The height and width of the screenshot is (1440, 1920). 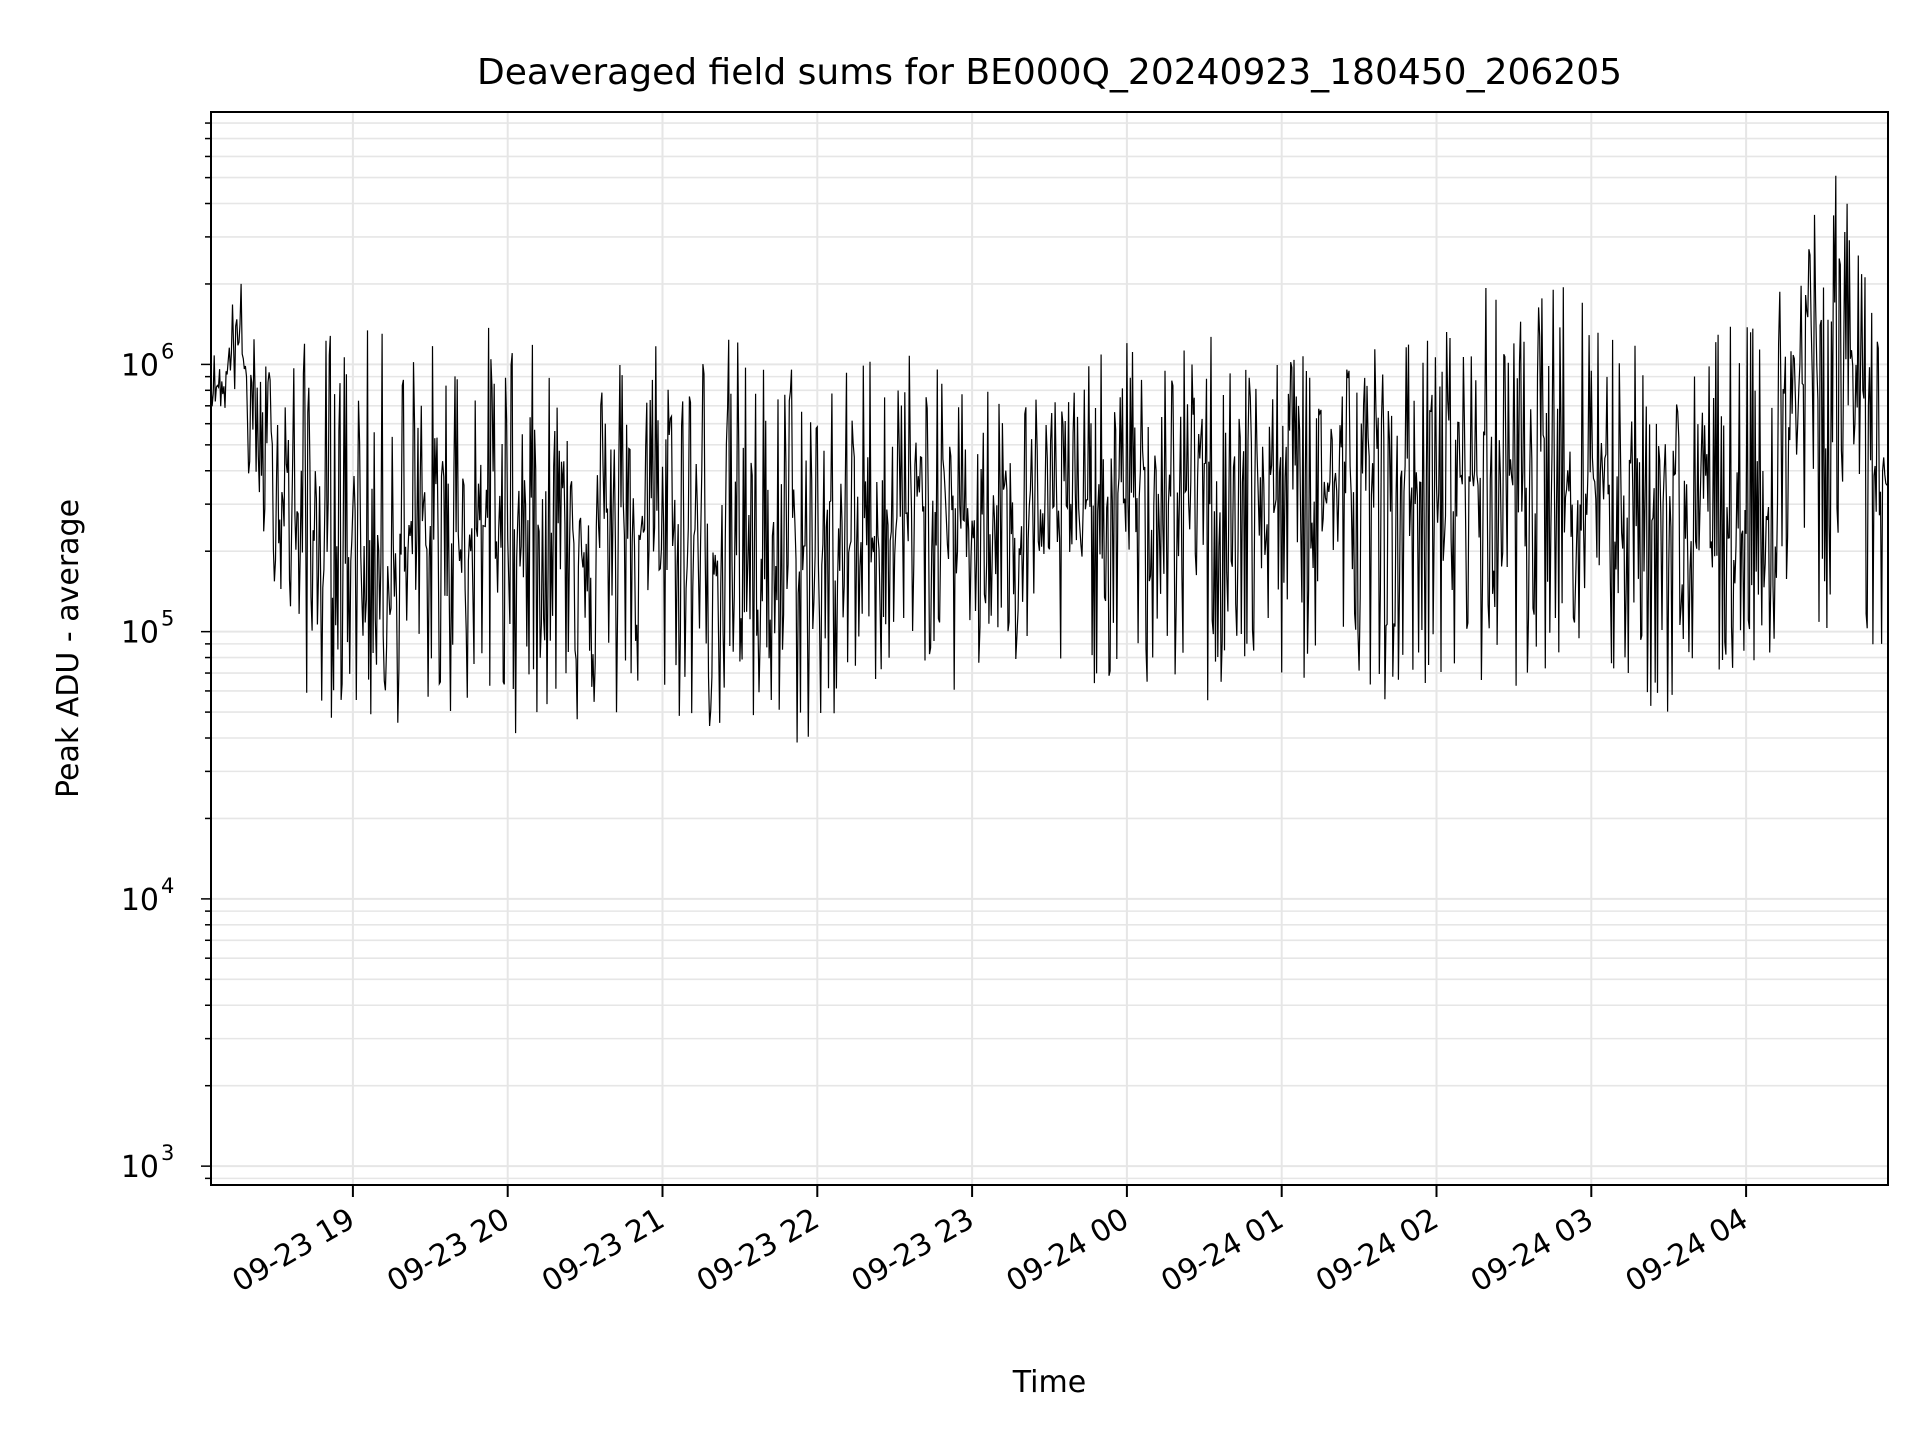 What do you see at coordinates (167, 619) in the screenshot?
I see `y-tick-exponent: 5` at bounding box center [167, 619].